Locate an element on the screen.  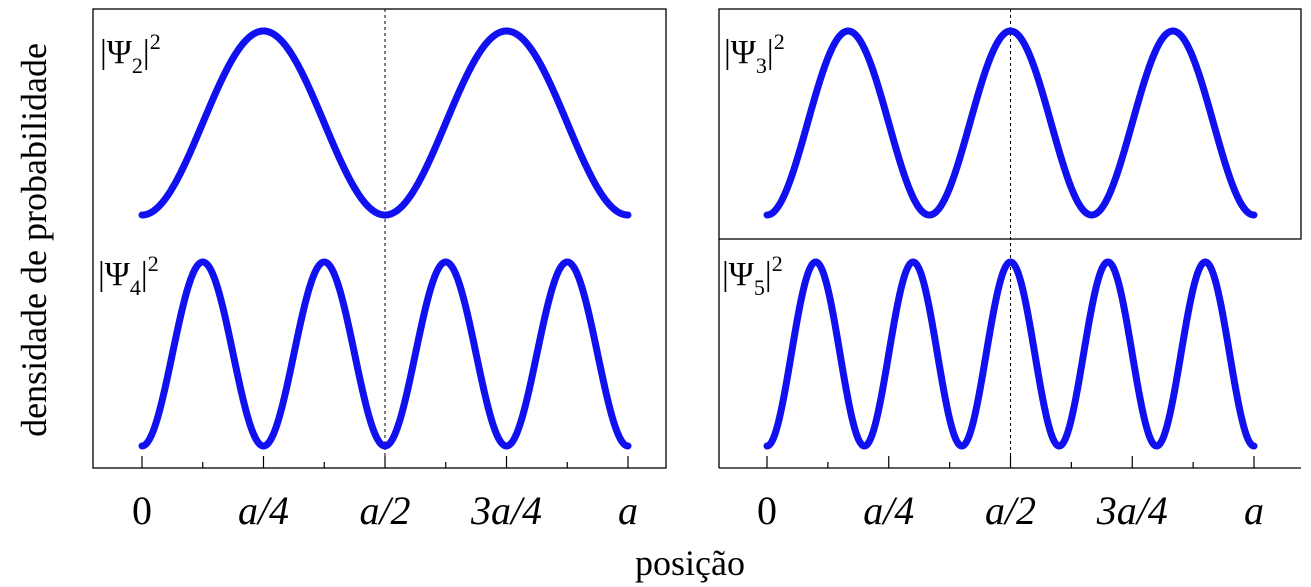
x-tick-label-left: 0 is located at coordinates (142, 510).